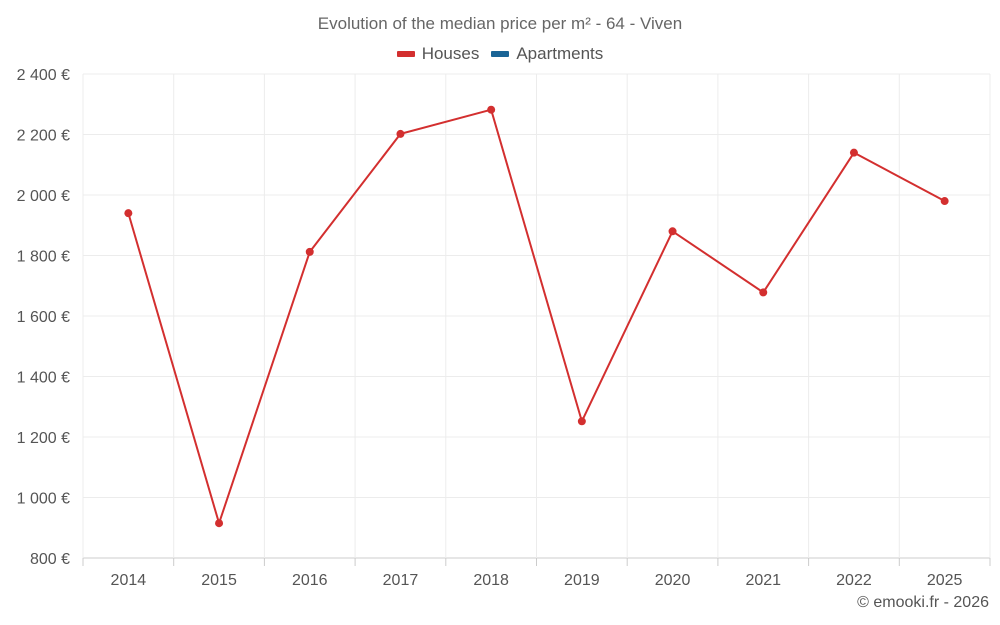 This screenshot has width=1000, height=625. What do you see at coordinates (43, 499) in the screenshot?
I see `y-tick-label: 1 000 €` at bounding box center [43, 499].